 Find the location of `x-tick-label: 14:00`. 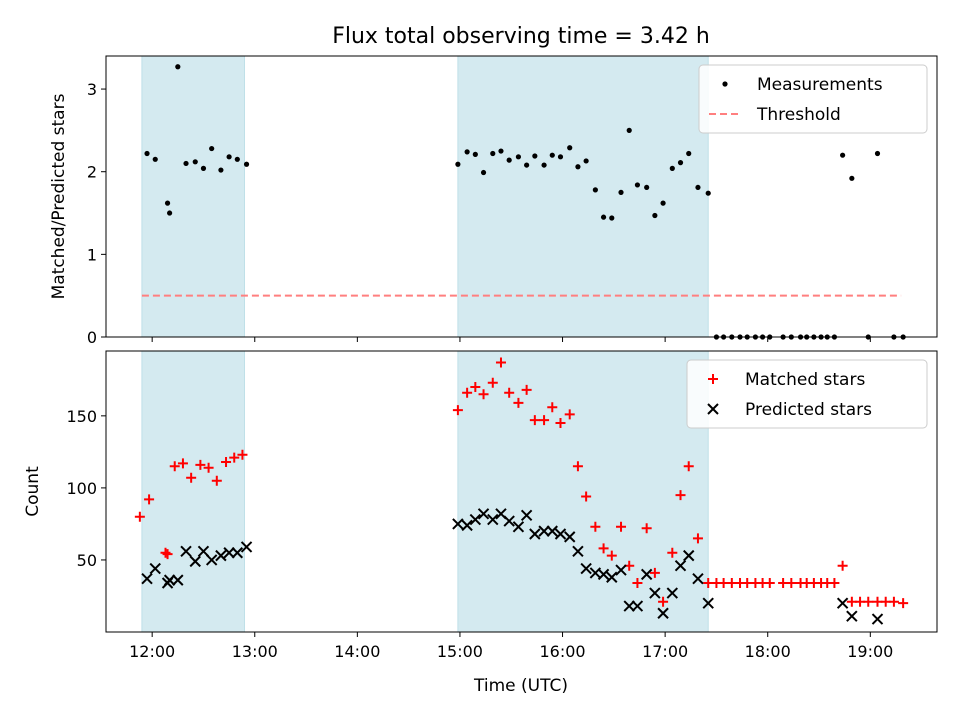

x-tick-label: 14:00 is located at coordinates (357, 651).